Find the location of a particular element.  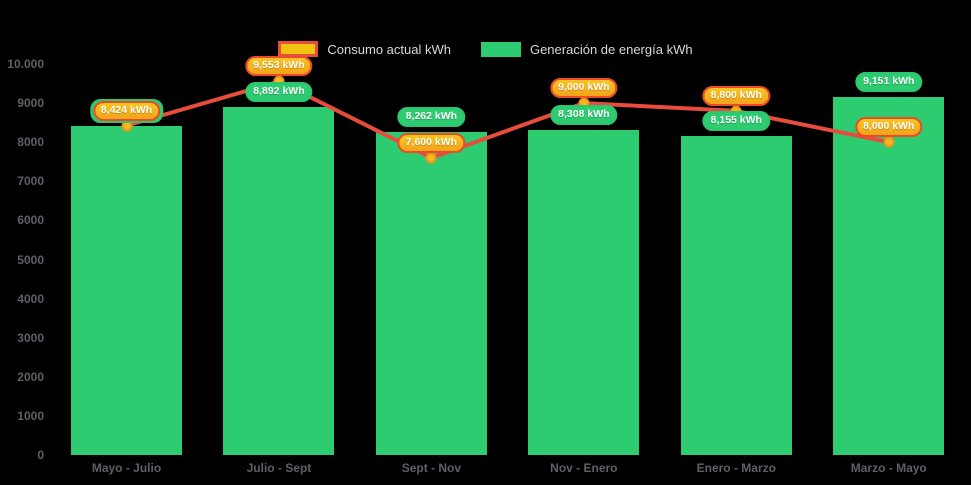

generation-value-label: 8,155 kWh is located at coordinates (736, 121).